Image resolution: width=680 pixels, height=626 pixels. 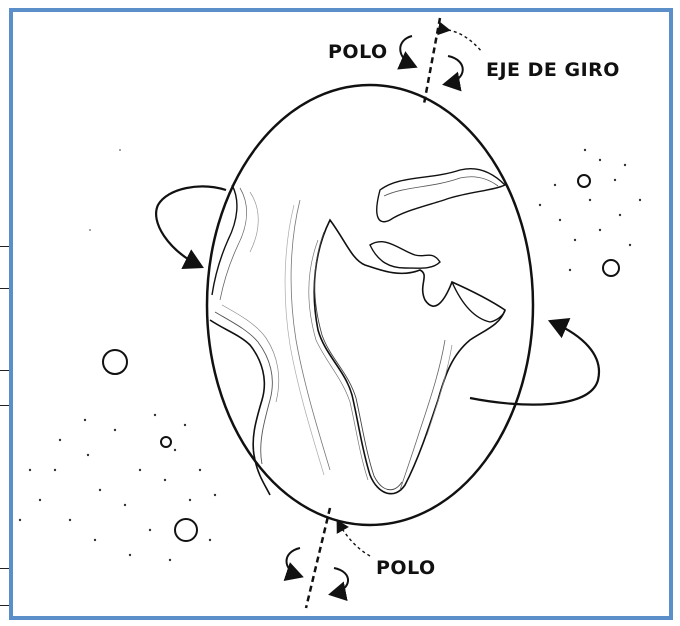 What do you see at coordinates (406, 568) in the screenshot?
I see `pole-bottom-label: POLO` at bounding box center [406, 568].